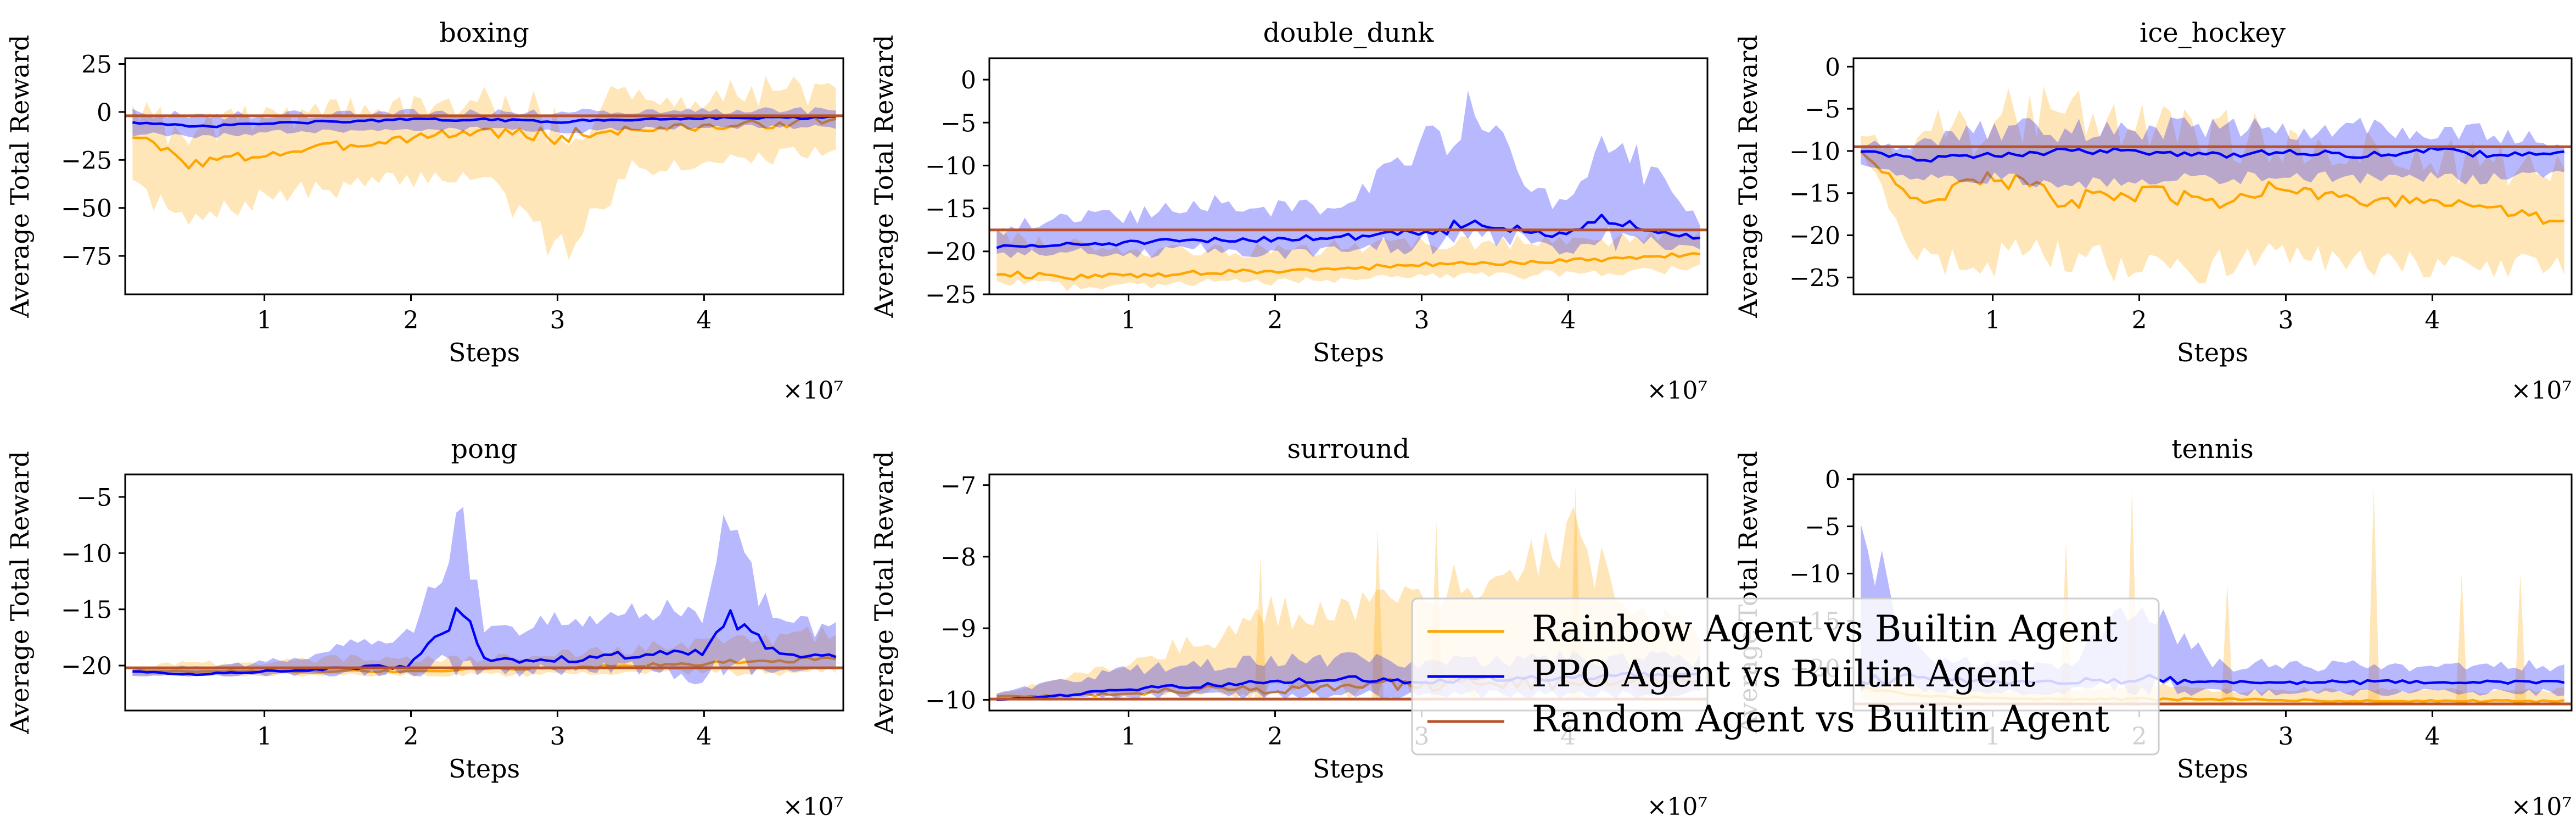 The image size is (2576, 822). What do you see at coordinates (1821, 719) in the screenshot?
I see `legend-label-random: Random Agent vs Builtin Agent` at bounding box center [1821, 719].